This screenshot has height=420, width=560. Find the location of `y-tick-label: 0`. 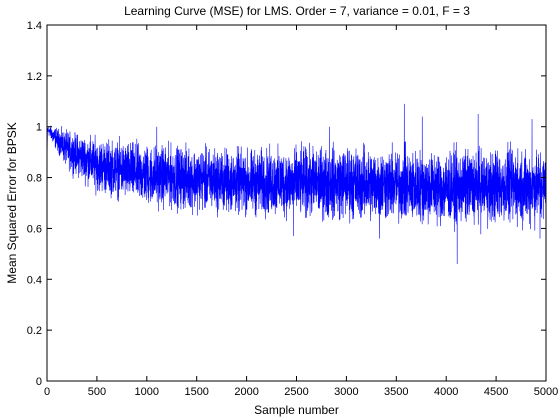

y-tick-label: 0 is located at coordinates (39, 382).